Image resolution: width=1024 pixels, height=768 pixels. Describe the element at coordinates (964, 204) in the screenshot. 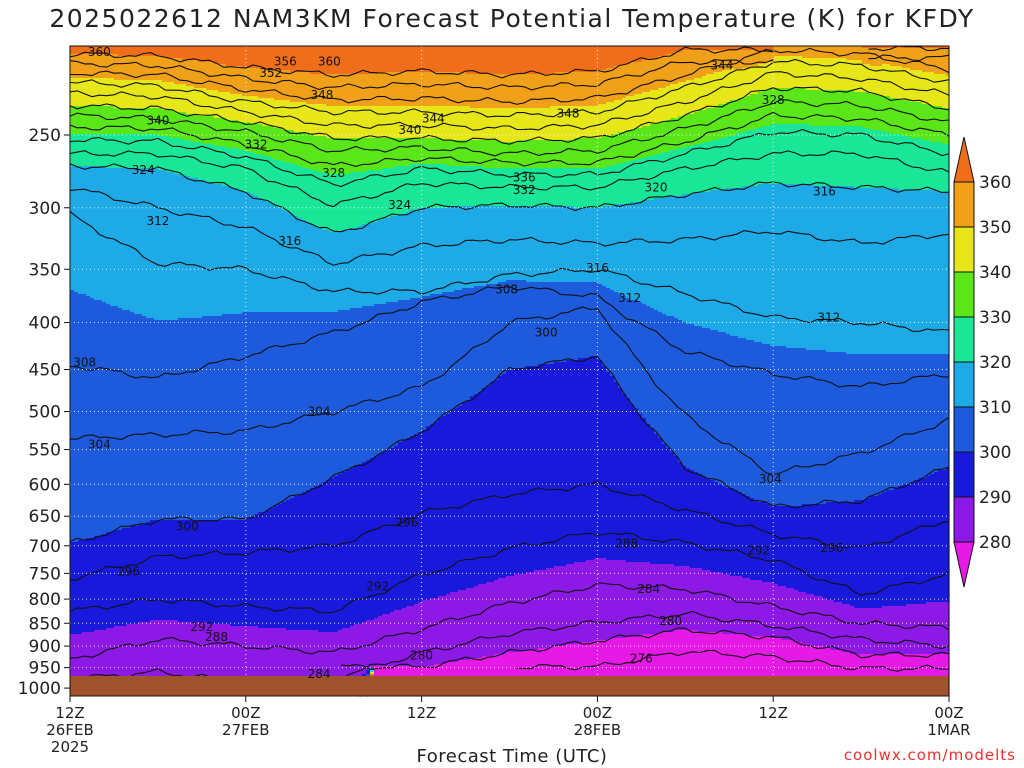

I see `colorbar-box` at that location.